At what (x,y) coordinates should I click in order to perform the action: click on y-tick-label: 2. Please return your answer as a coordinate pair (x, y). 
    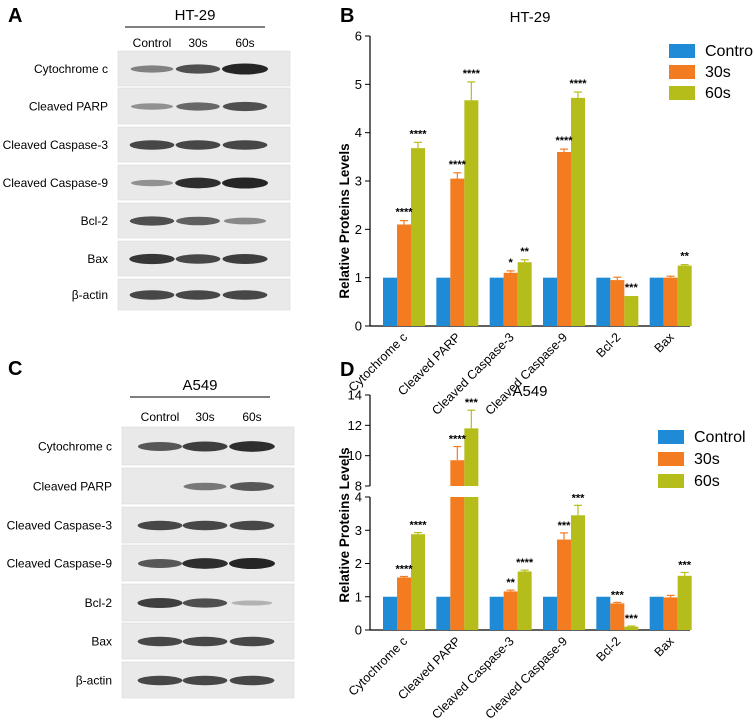
    Looking at the image, I should click on (358, 229).